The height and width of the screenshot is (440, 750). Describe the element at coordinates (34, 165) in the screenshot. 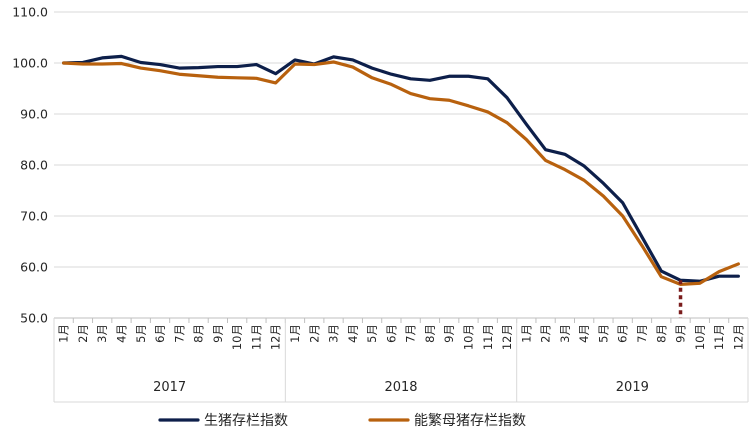

I see `y-tick-label: 80.0` at that location.